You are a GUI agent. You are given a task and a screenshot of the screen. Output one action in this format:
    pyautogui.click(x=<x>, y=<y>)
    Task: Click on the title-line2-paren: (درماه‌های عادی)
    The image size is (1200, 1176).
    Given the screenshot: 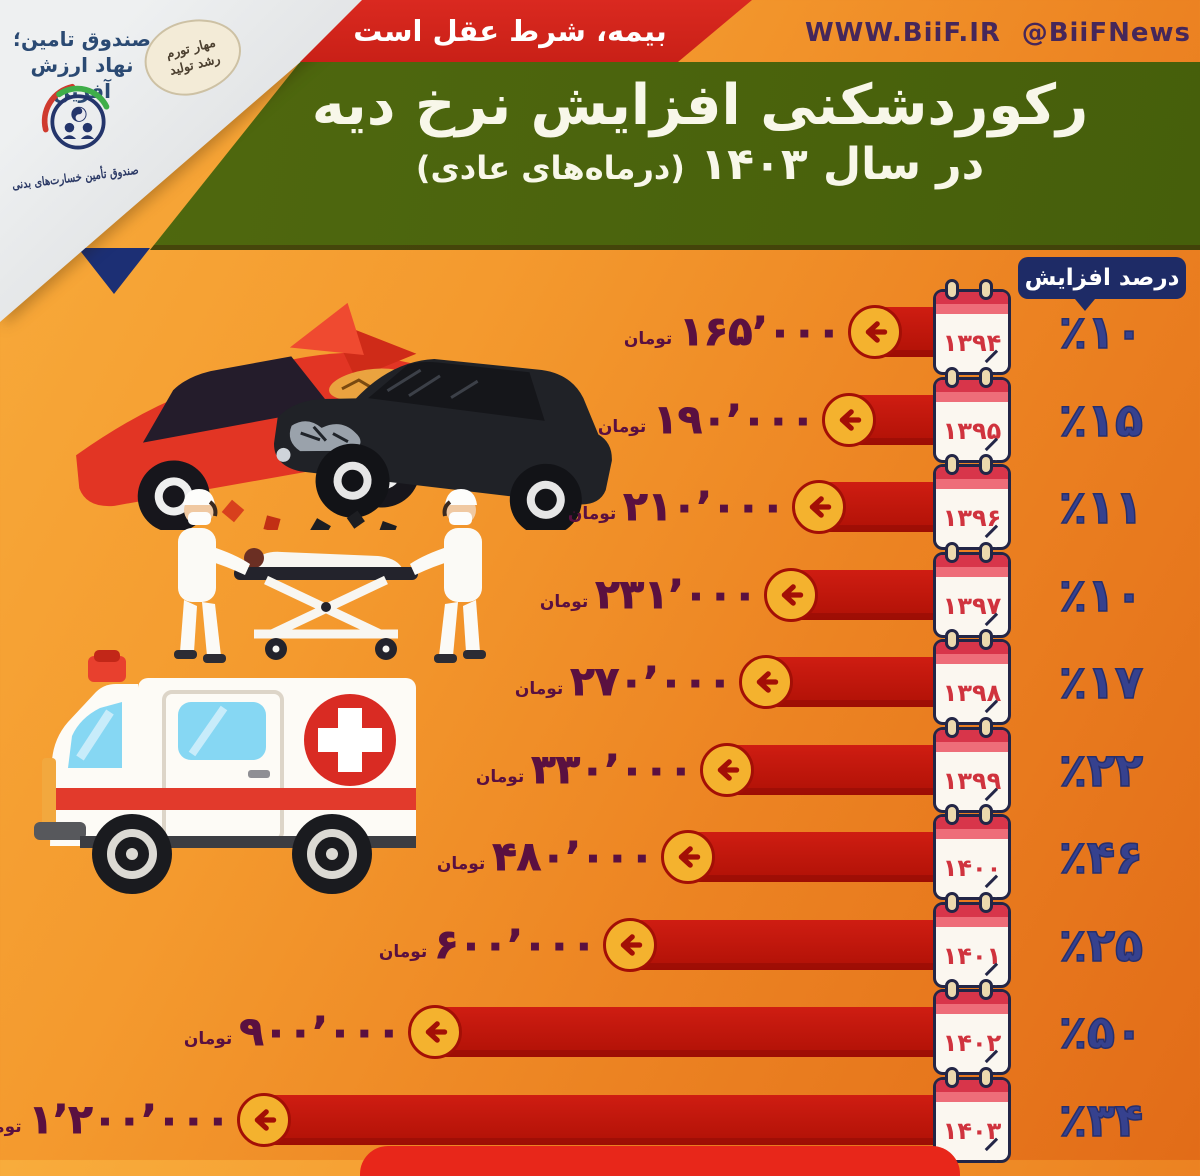 What is the action you would take?
    pyautogui.click(x=550, y=168)
    